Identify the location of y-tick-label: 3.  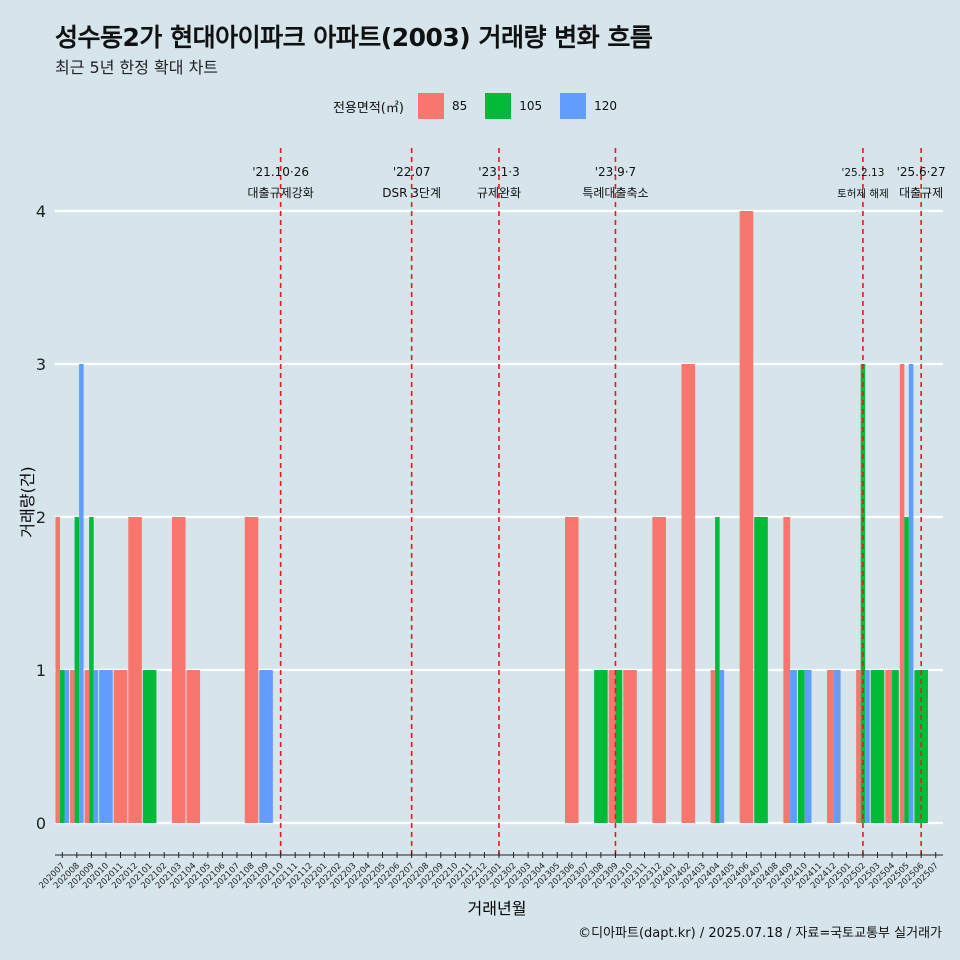
(41, 364).